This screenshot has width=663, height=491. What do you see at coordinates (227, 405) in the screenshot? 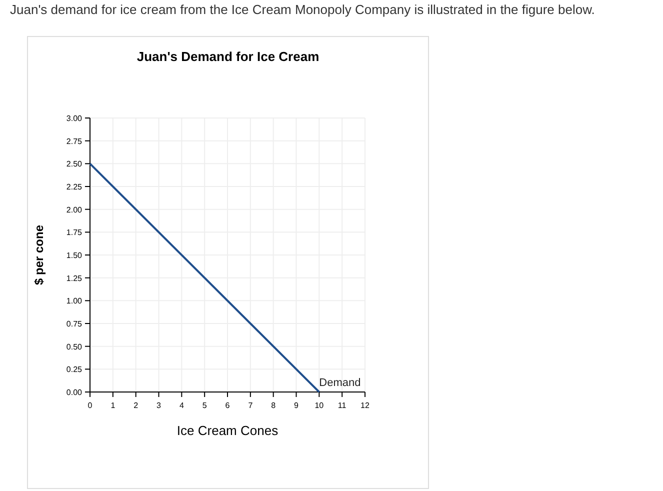
I see `x-tick-label: 6` at bounding box center [227, 405].